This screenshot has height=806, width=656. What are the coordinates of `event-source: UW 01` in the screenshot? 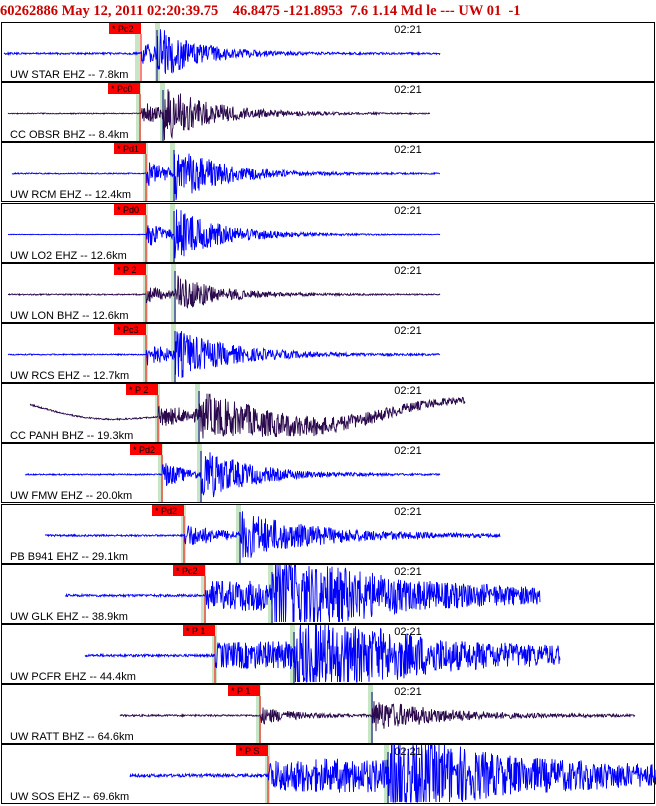 It's located at (480, 11).